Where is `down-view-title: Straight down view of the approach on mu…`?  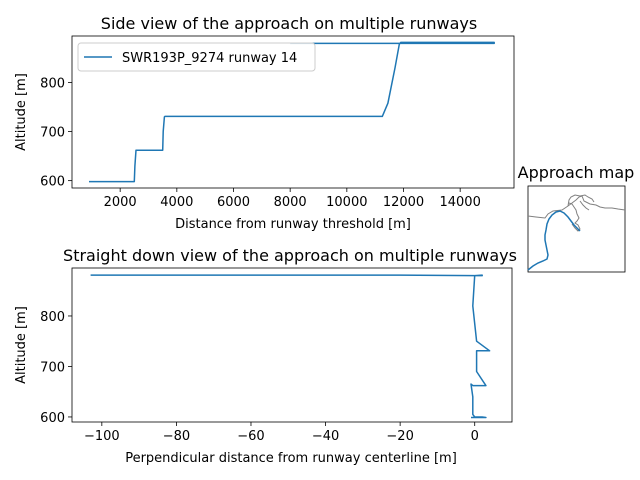
down-view-title: Straight down view of the approach on mu… is located at coordinates (290, 255).